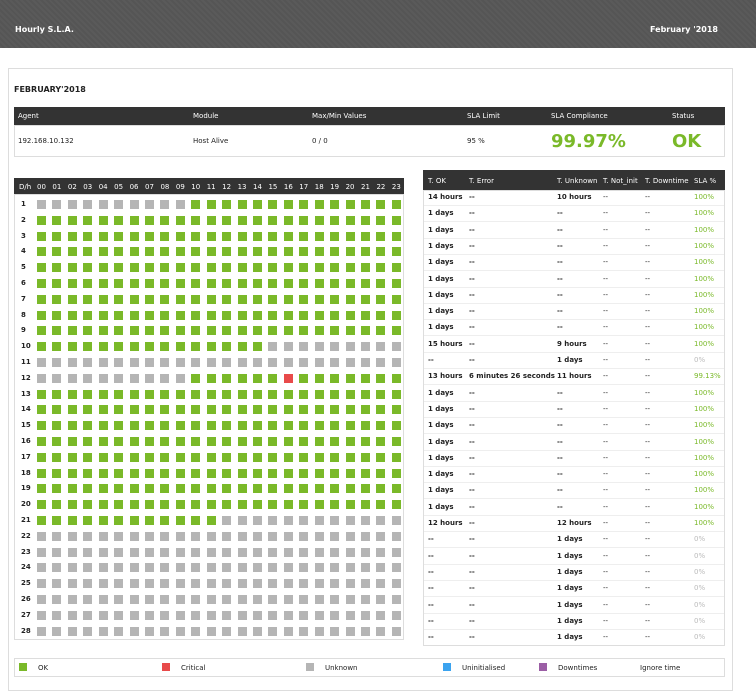 The height and width of the screenshot is (700, 756). Describe the element at coordinates (209, 186) in the screenshot. I see `grid-header` at that location.